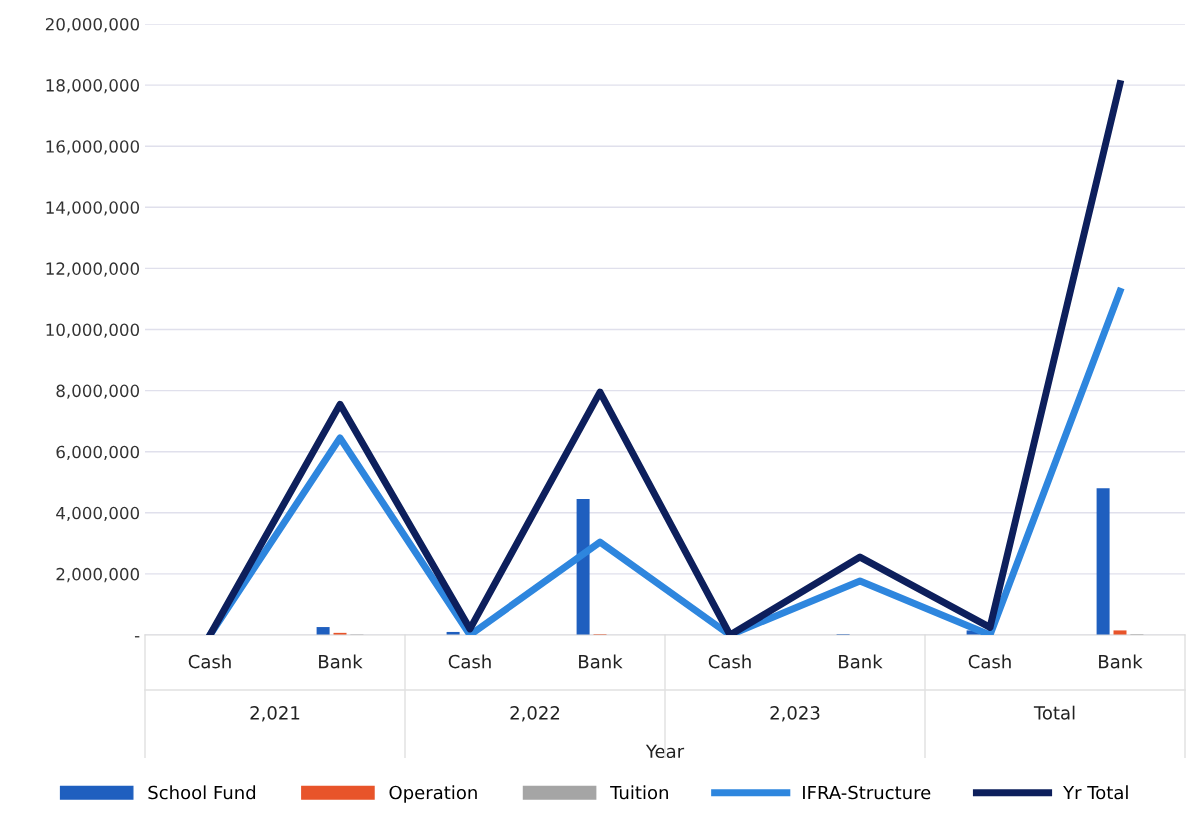 The image size is (1190, 815). Describe the element at coordinates (93, 269) in the screenshot. I see `y-tick-label: 12,000,000` at that location.